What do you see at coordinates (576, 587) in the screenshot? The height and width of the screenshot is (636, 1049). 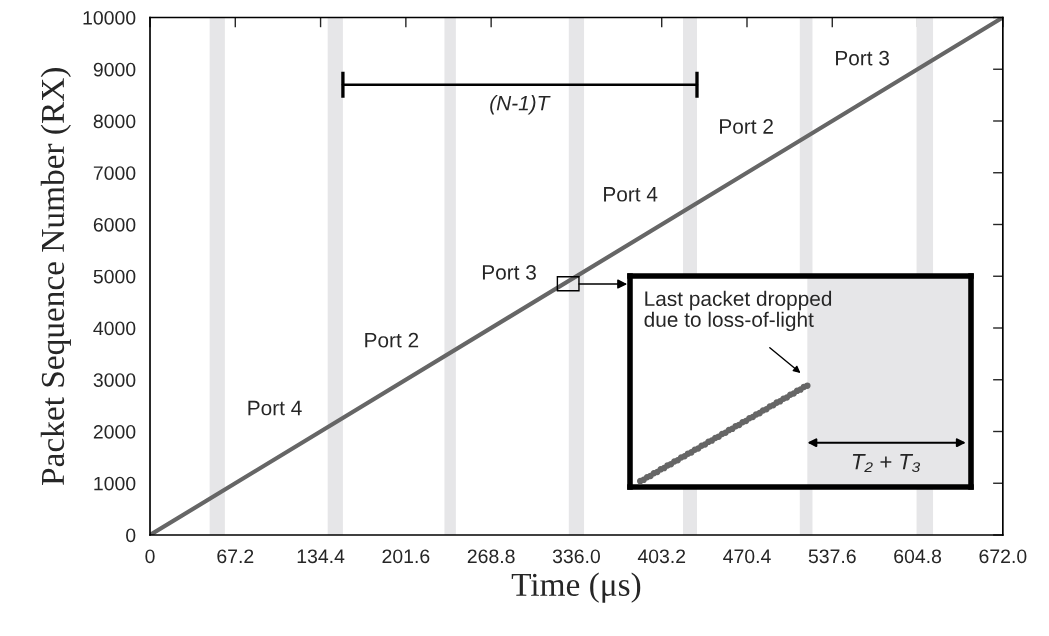 I see `x-axis-title: Time (μs)` at bounding box center [576, 587].